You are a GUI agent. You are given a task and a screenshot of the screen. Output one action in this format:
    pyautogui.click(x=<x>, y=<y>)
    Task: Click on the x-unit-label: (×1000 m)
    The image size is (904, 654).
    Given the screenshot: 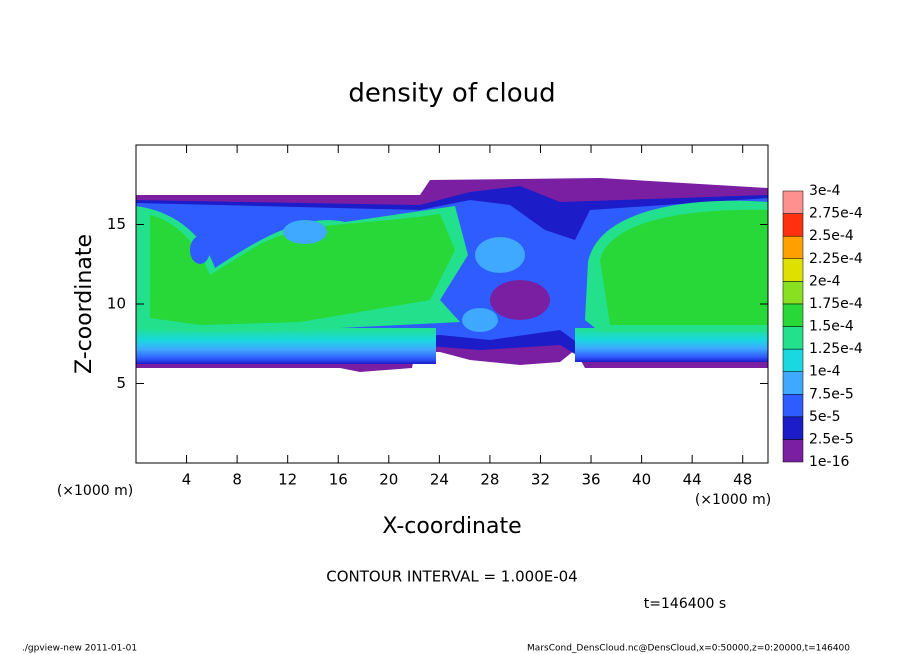 What is the action you would take?
    pyautogui.click(x=733, y=500)
    